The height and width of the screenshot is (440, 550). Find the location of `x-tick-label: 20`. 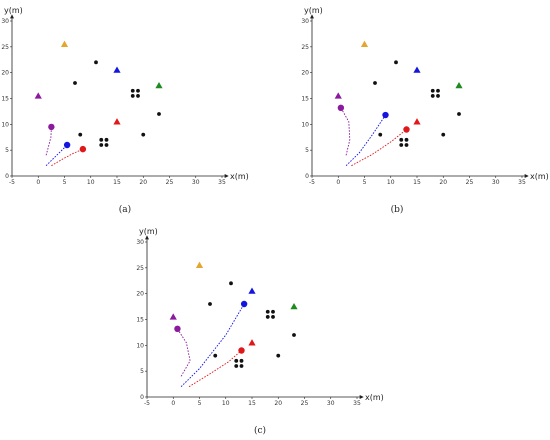

x-tick-label: 20 is located at coordinates (143, 182).